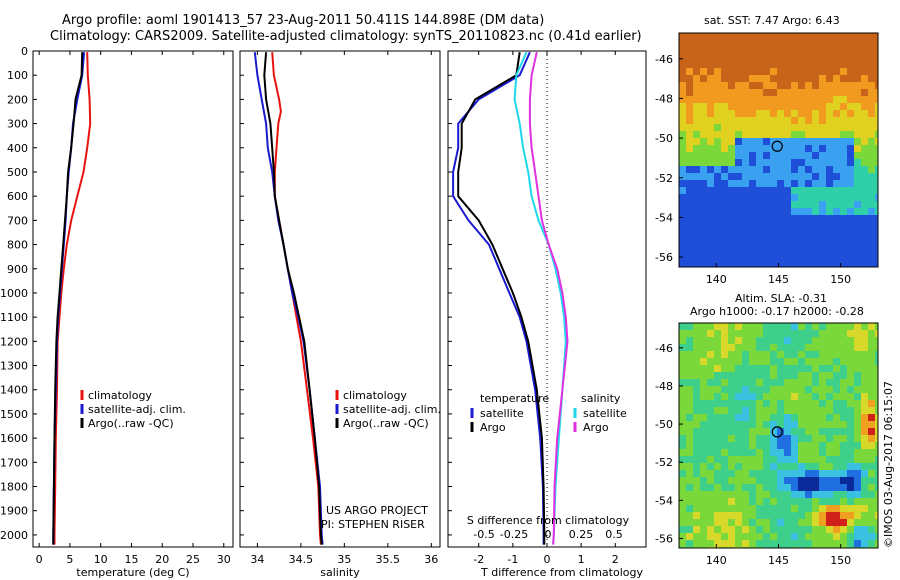  I want to click on legend-label: Argo(..raw -QC), so click(386, 423).